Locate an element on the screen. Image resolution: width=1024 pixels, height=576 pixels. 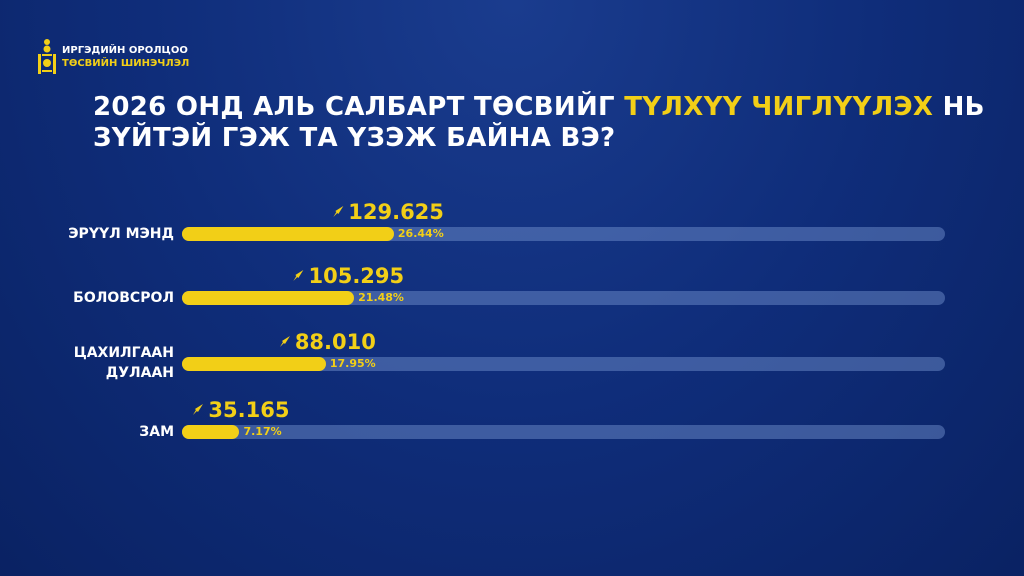
percent-label: 17.95% is located at coordinates (352, 363).